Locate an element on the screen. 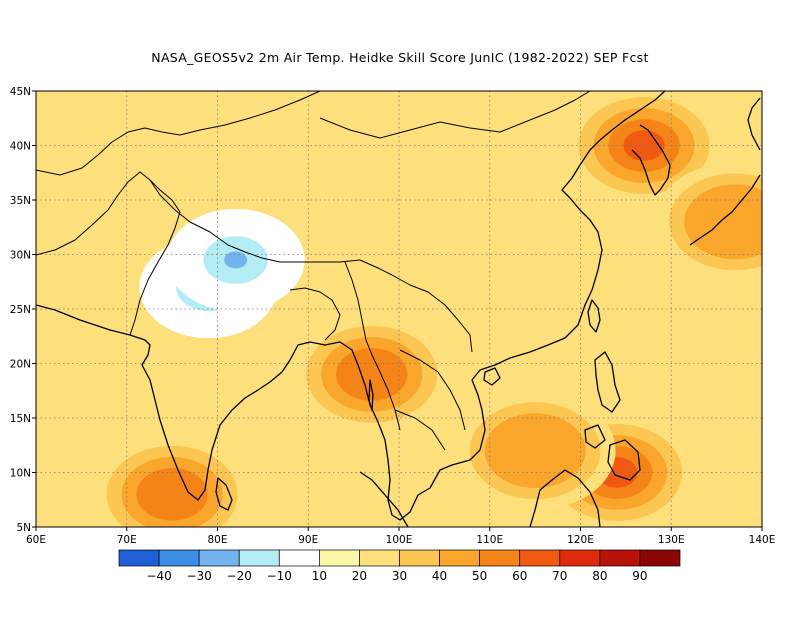 The image size is (800, 618). y-tick-label: 40N is located at coordinates (20, 147).